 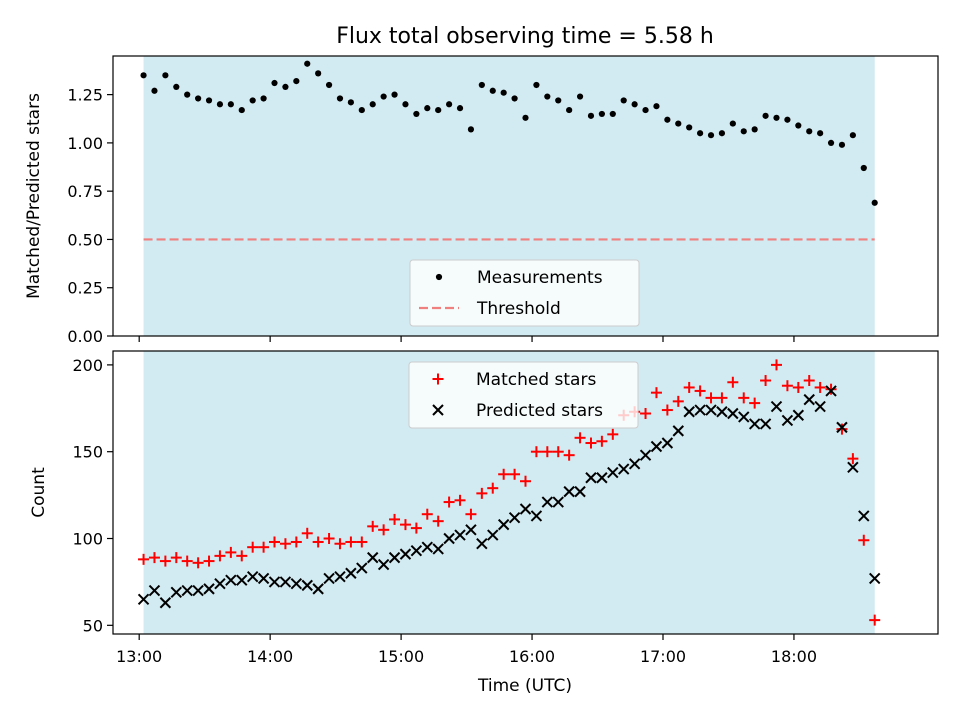 I want to click on y-tick-label: 1.25, so click(x=85, y=95).